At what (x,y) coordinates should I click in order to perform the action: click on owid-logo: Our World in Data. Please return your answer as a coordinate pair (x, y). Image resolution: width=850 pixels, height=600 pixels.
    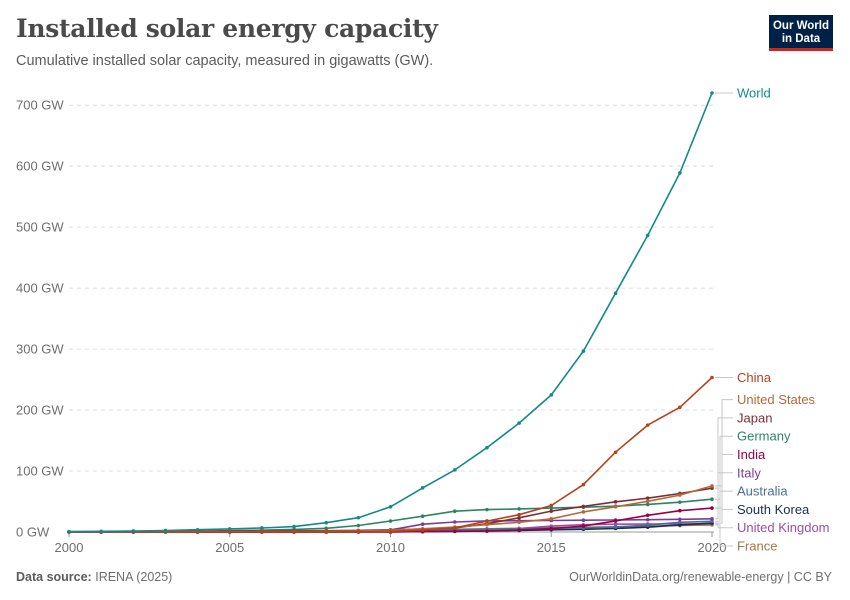
    Looking at the image, I should click on (801, 33).